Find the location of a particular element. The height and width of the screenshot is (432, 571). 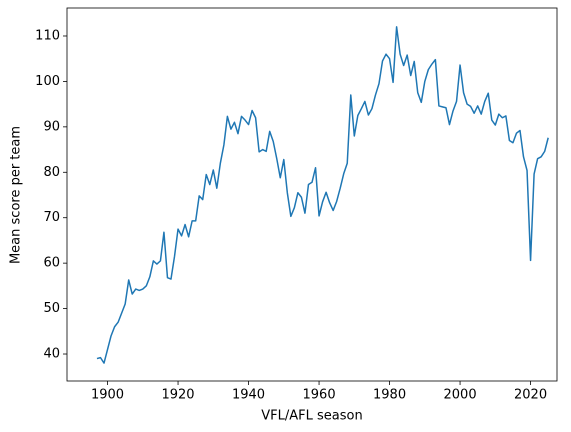

y-tick-label: 50 is located at coordinates (51, 308).